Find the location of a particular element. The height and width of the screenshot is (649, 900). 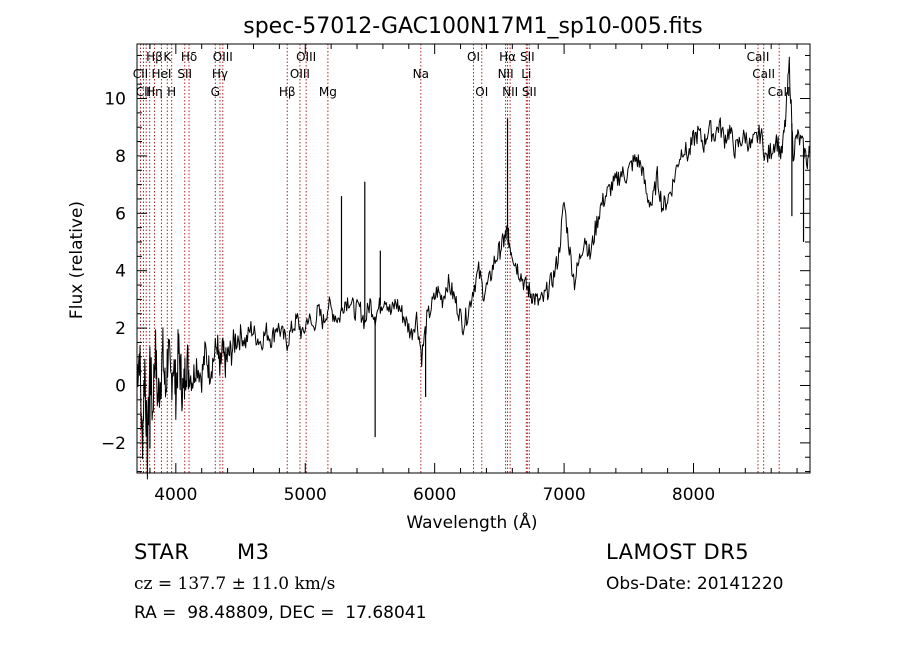

spectral-line-label: H is located at coordinates (171, 92).